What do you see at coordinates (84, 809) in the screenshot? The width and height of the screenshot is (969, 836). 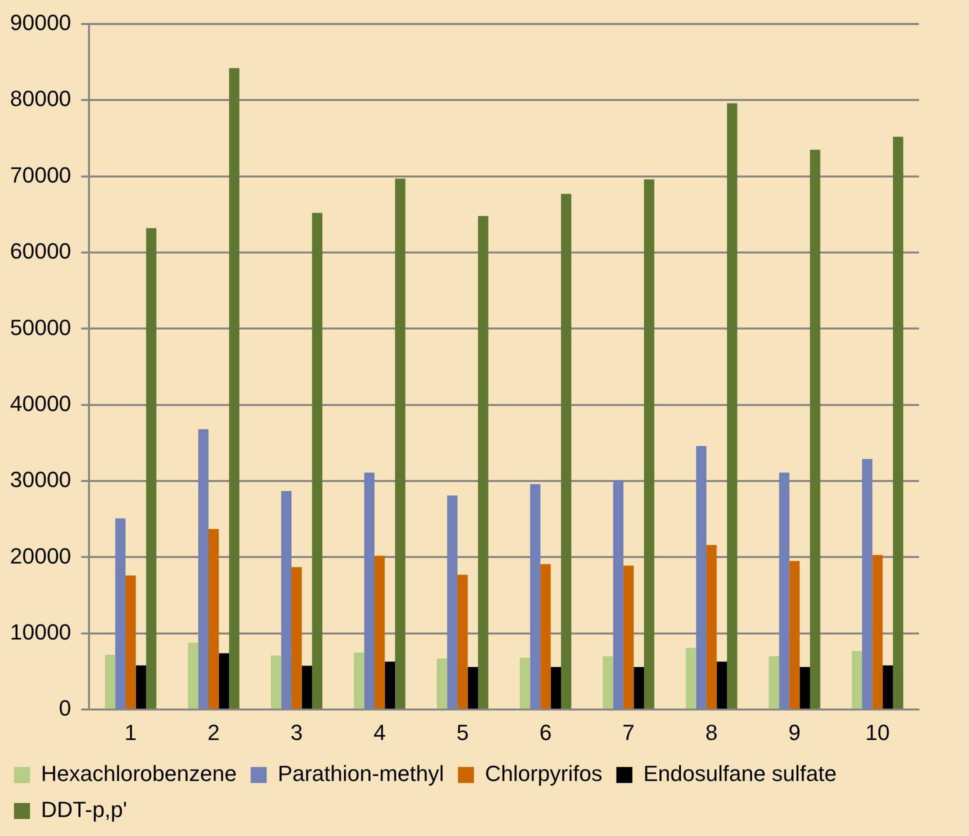 I see `legend-label: DDT-p,p'` at bounding box center [84, 809].